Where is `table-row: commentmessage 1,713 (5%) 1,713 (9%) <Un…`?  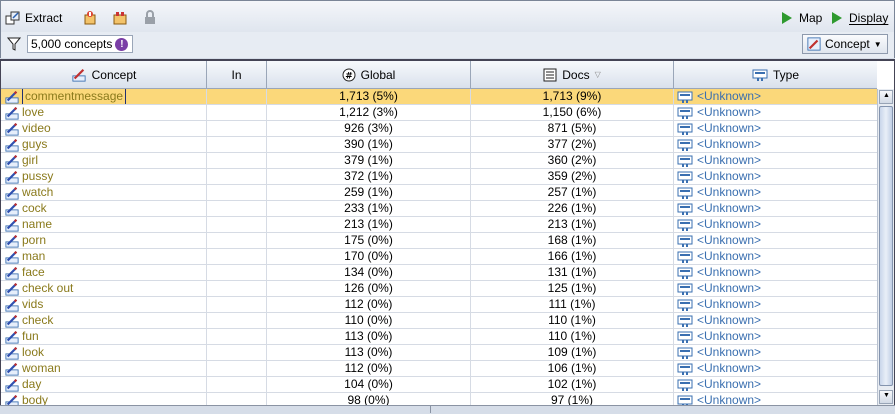
table-row: commentmessage 1,713 (5%) 1,713 (9%) <Un… is located at coordinates (439, 97).